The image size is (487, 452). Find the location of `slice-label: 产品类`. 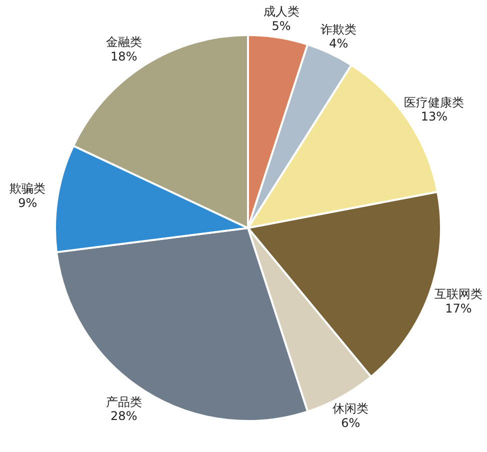

slice-label: 产品类 is located at coordinates (124, 401).